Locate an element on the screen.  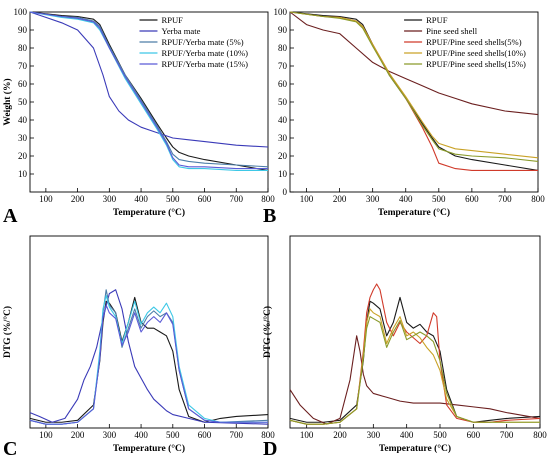
panel-letter: B is located at coordinates (269, 216).